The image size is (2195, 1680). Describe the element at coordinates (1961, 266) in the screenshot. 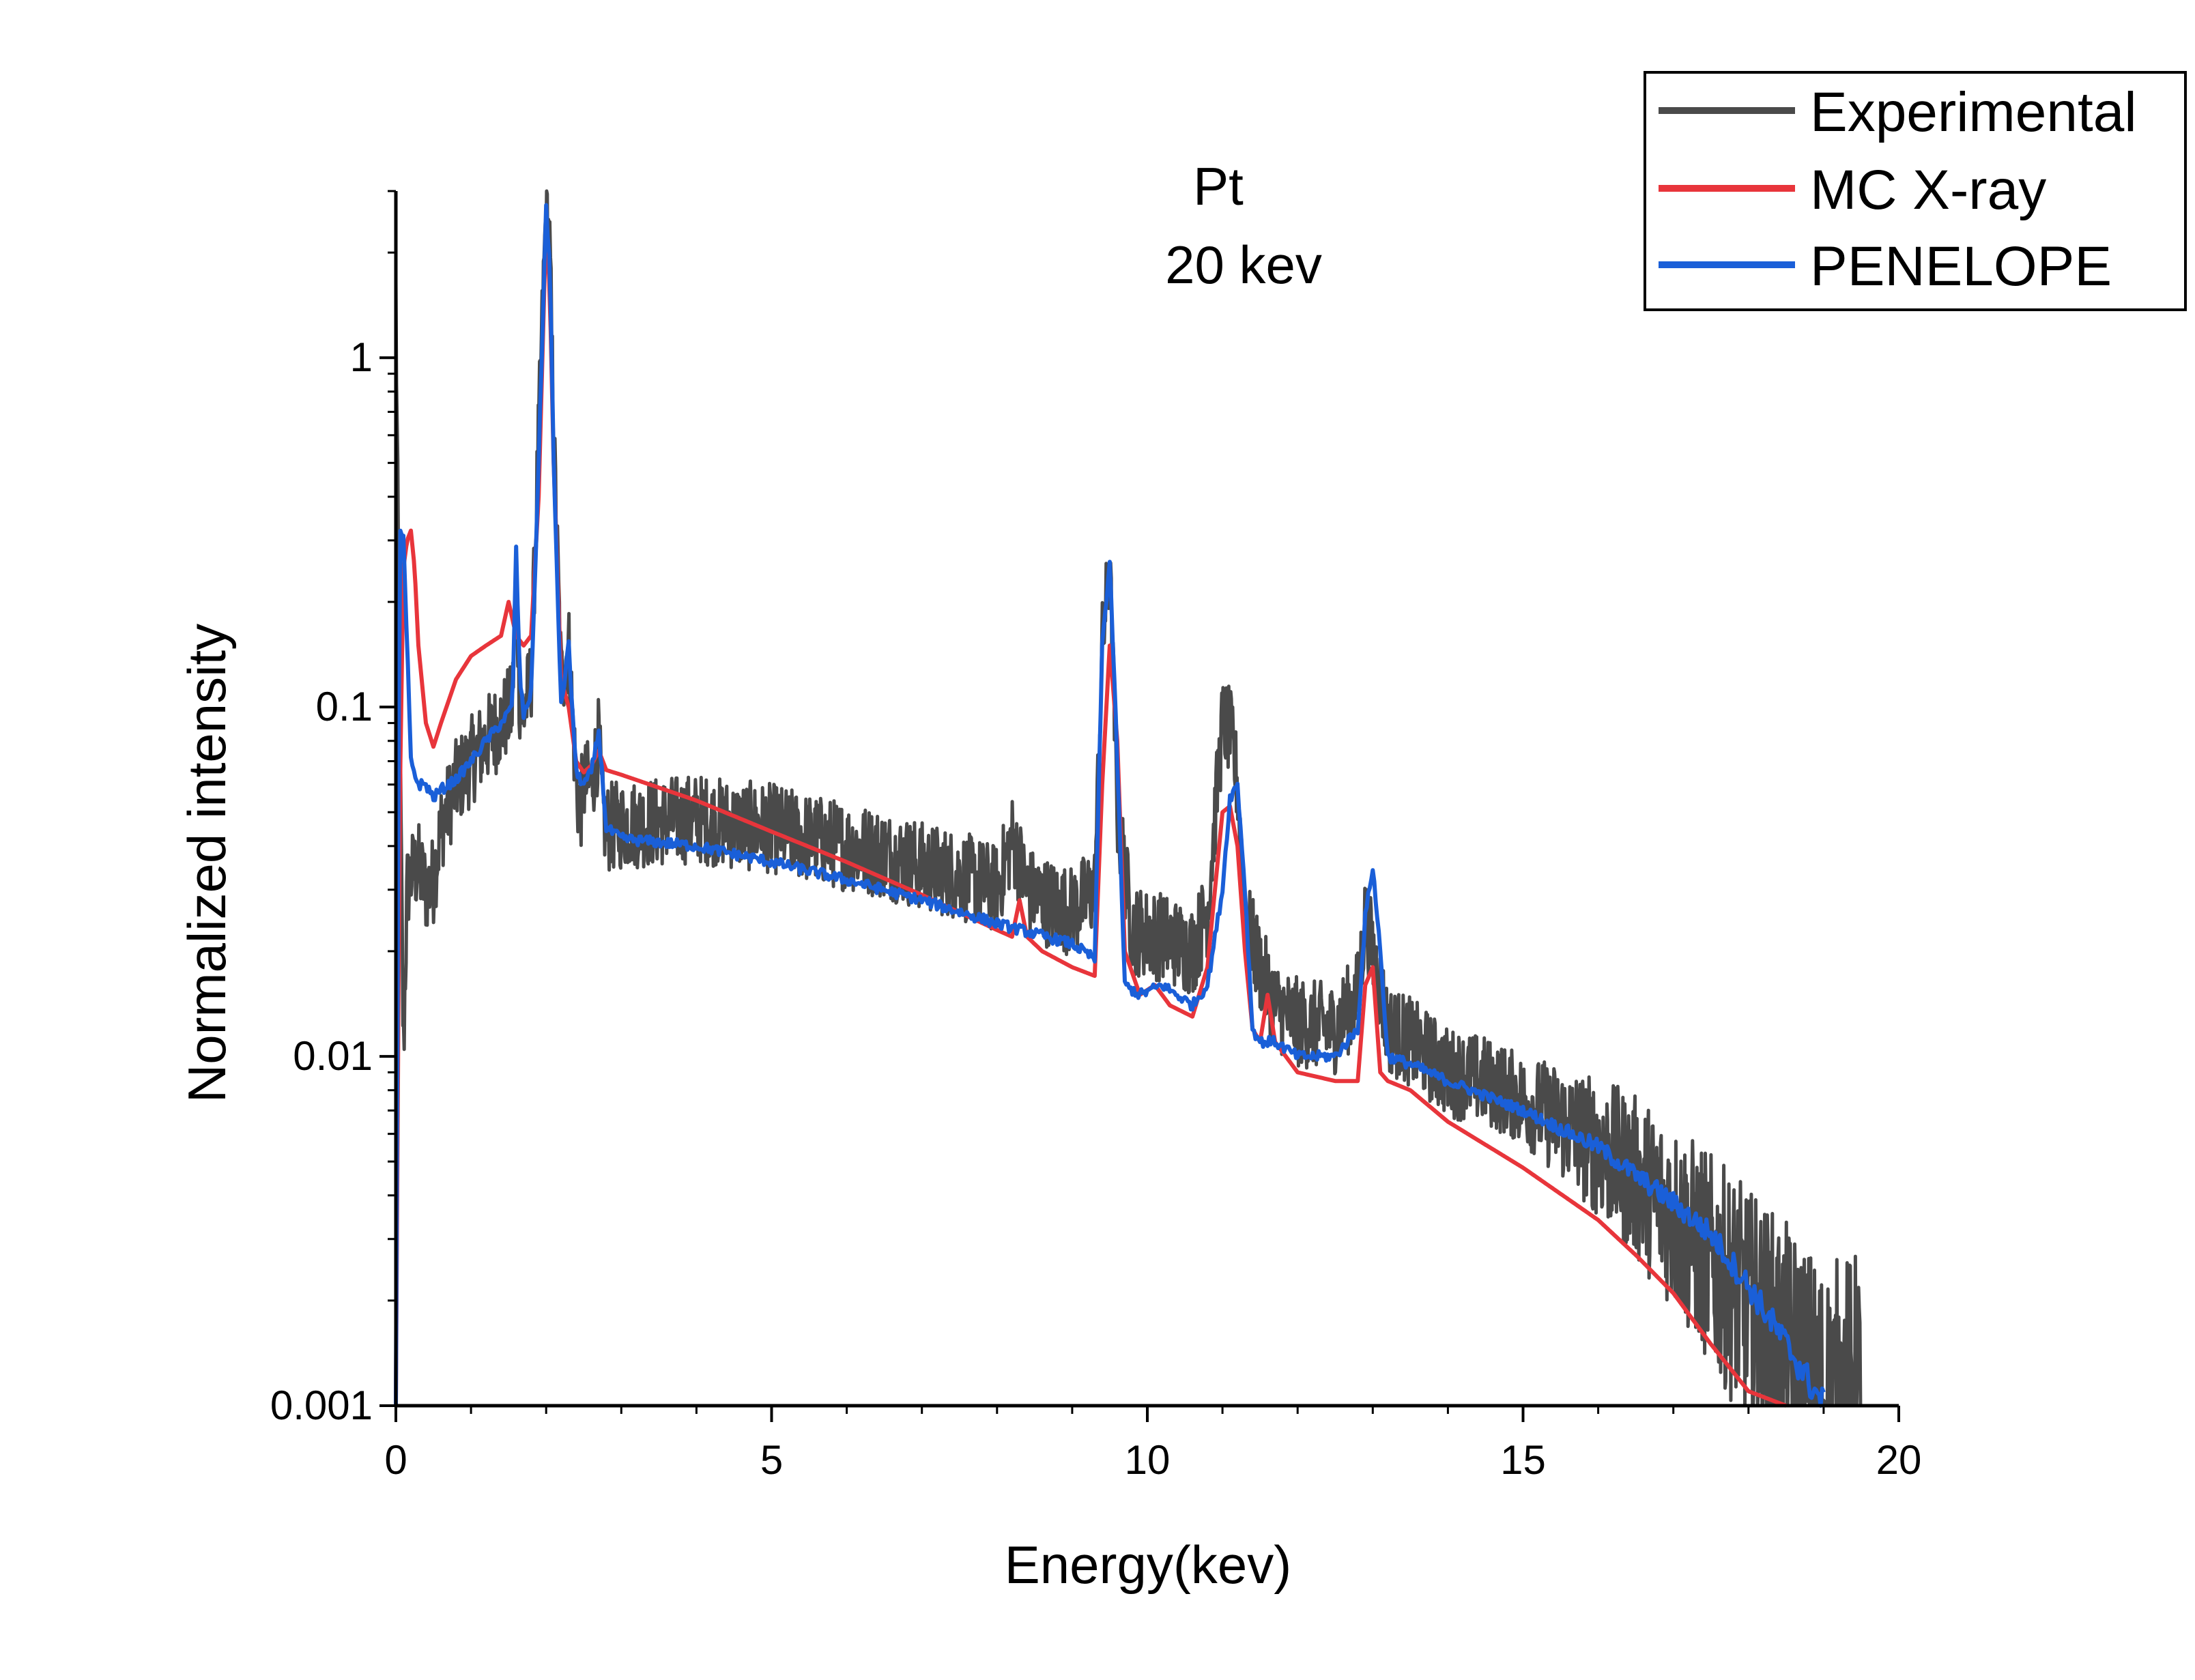

I see `legend-label-penelope: PENELOPE` at that location.